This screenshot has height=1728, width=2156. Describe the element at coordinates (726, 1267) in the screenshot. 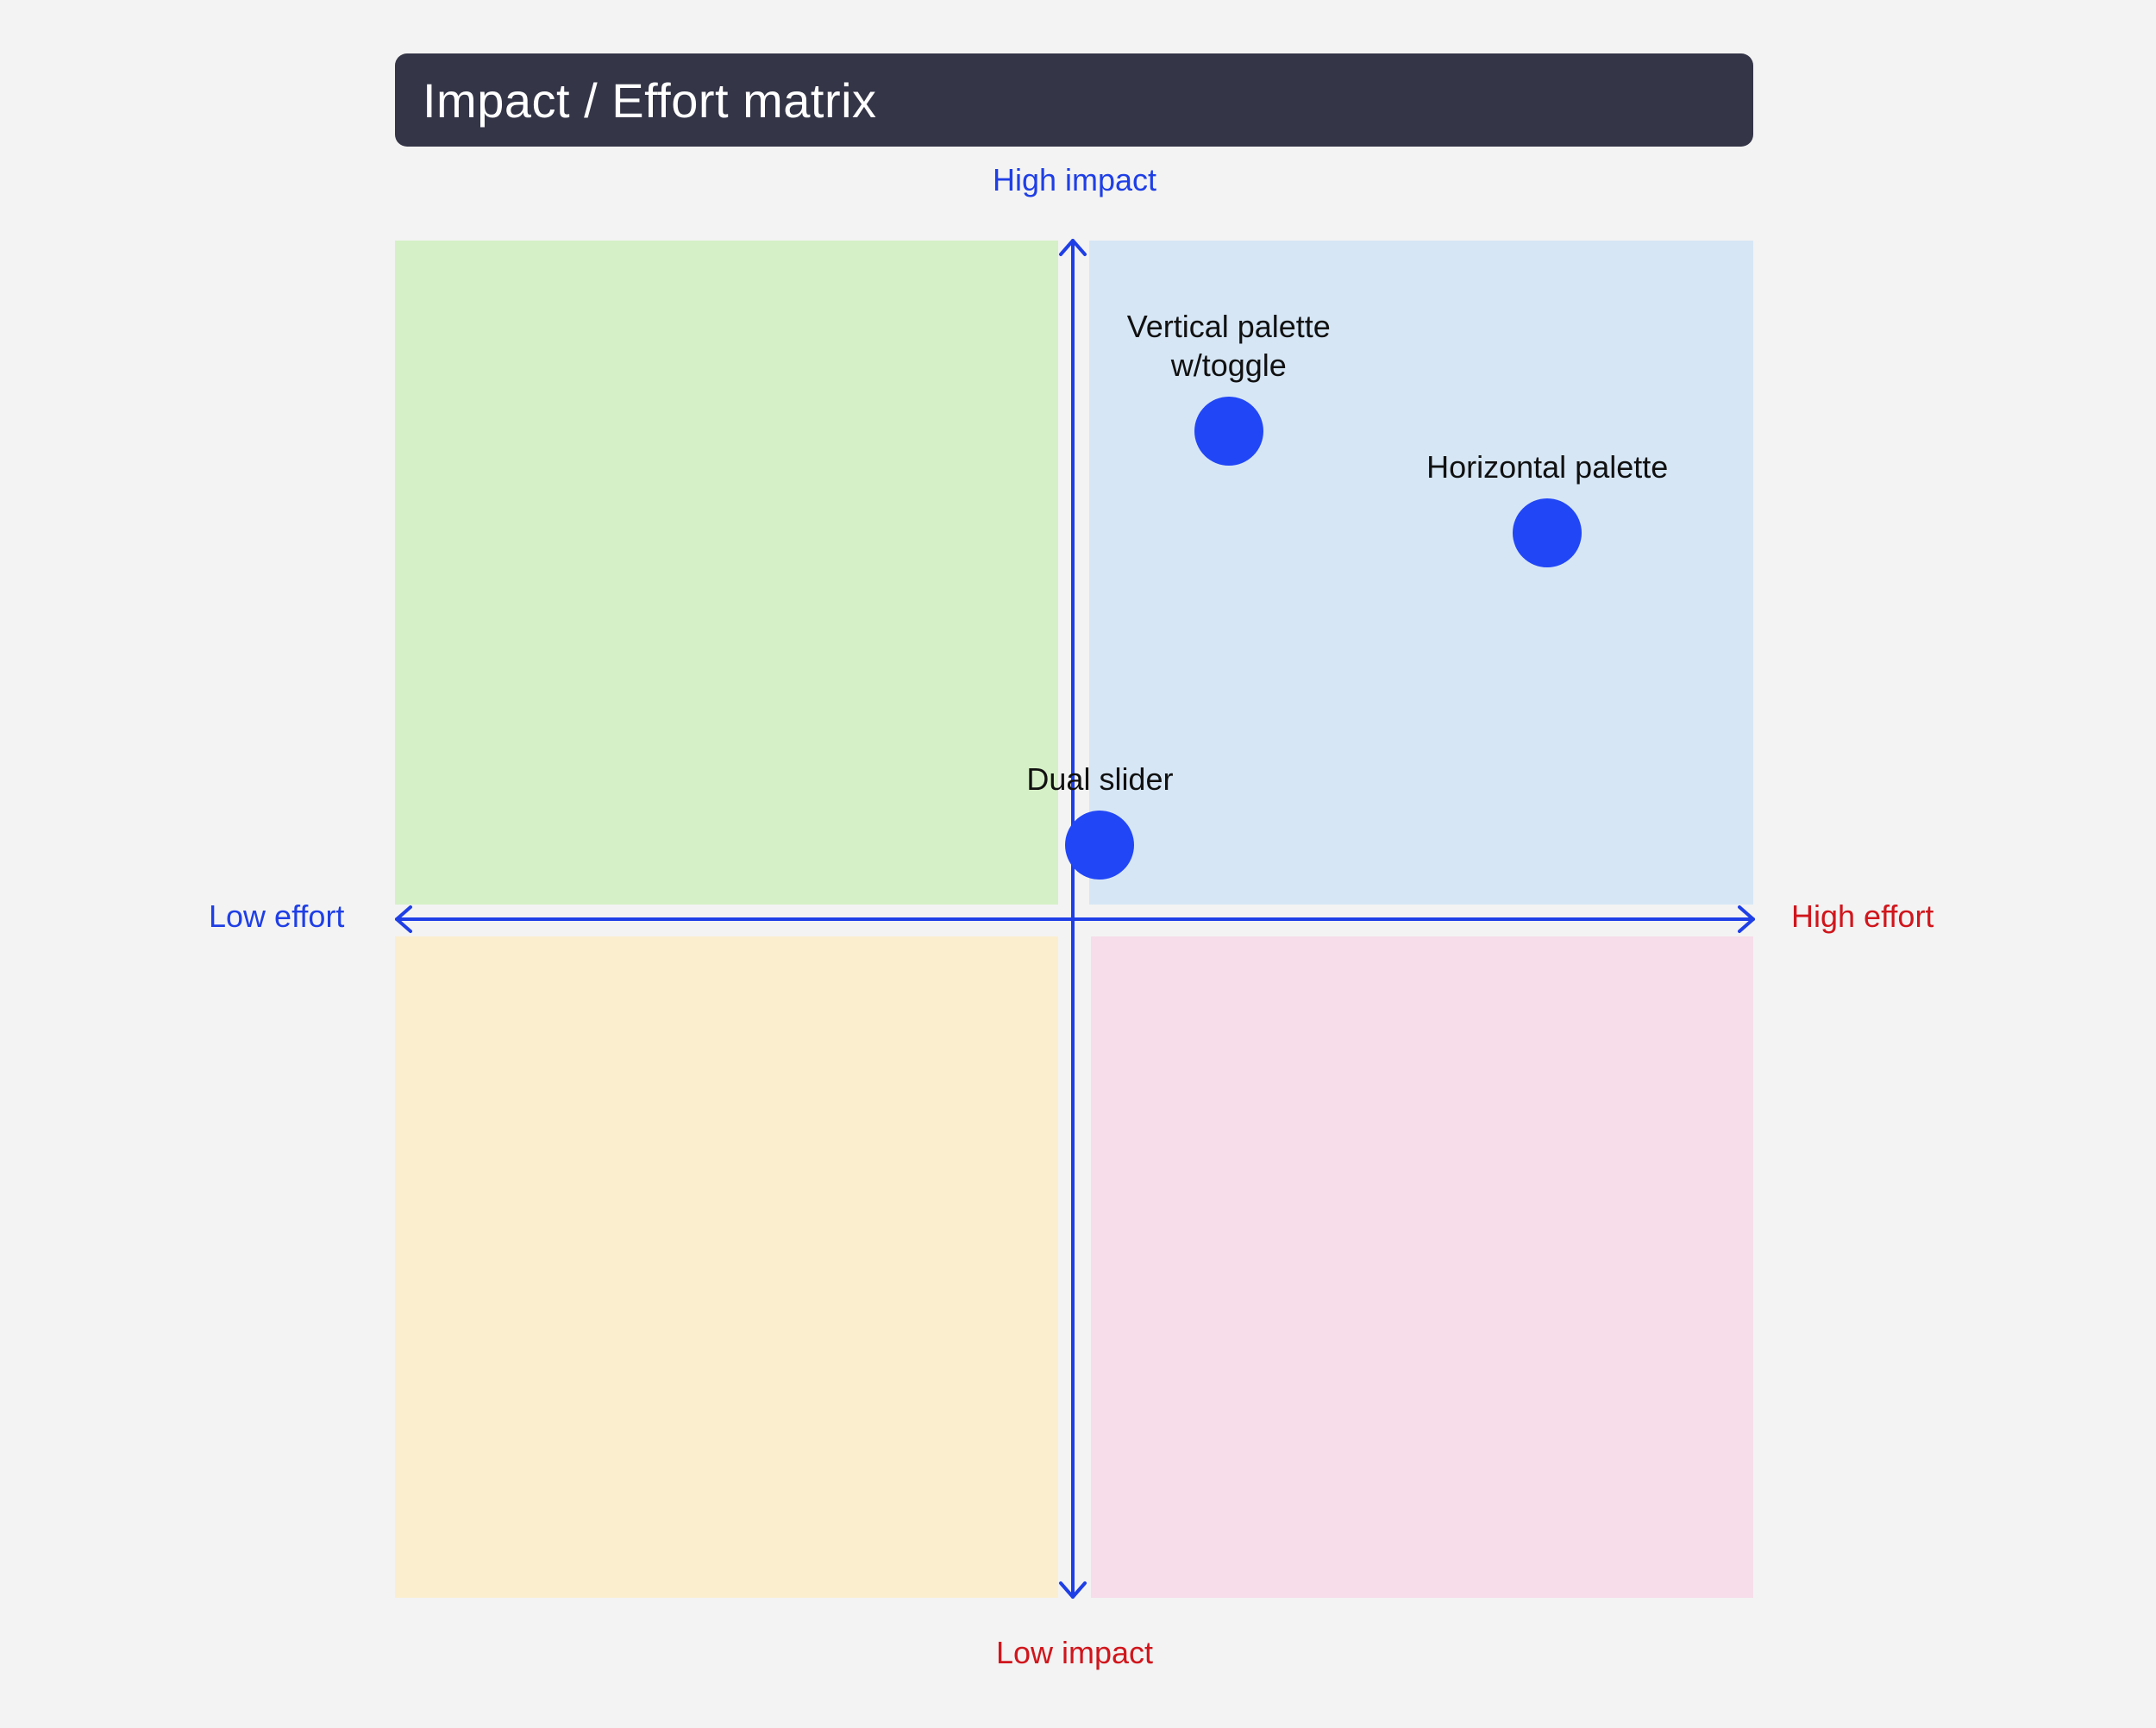

I see `quadrant-bottom-left` at that location.